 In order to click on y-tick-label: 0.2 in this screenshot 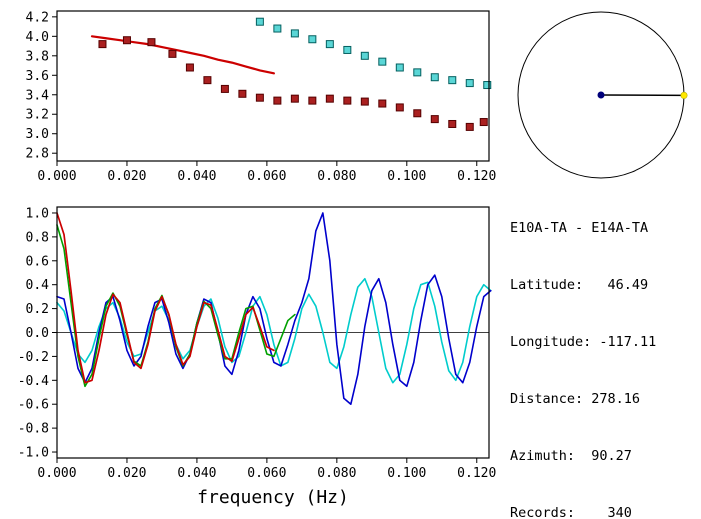, I will do `click(37, 309)`.